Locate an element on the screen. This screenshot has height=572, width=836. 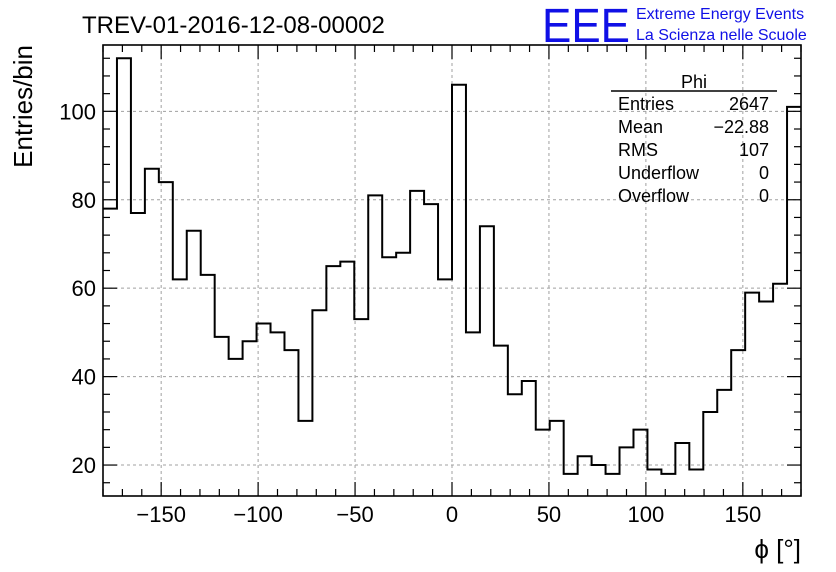
y-axis-label: Entries/bin is located at coordinates (23, 106).